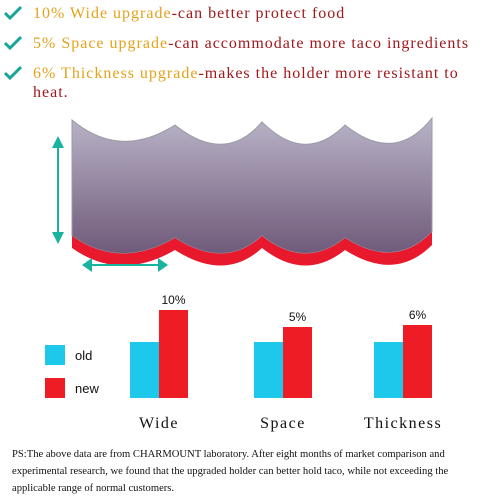 This screenshot has width=498, height=500. Describe the element at coordinates (87, 388) in the screenshot. I see `legend-label: new` at that location.